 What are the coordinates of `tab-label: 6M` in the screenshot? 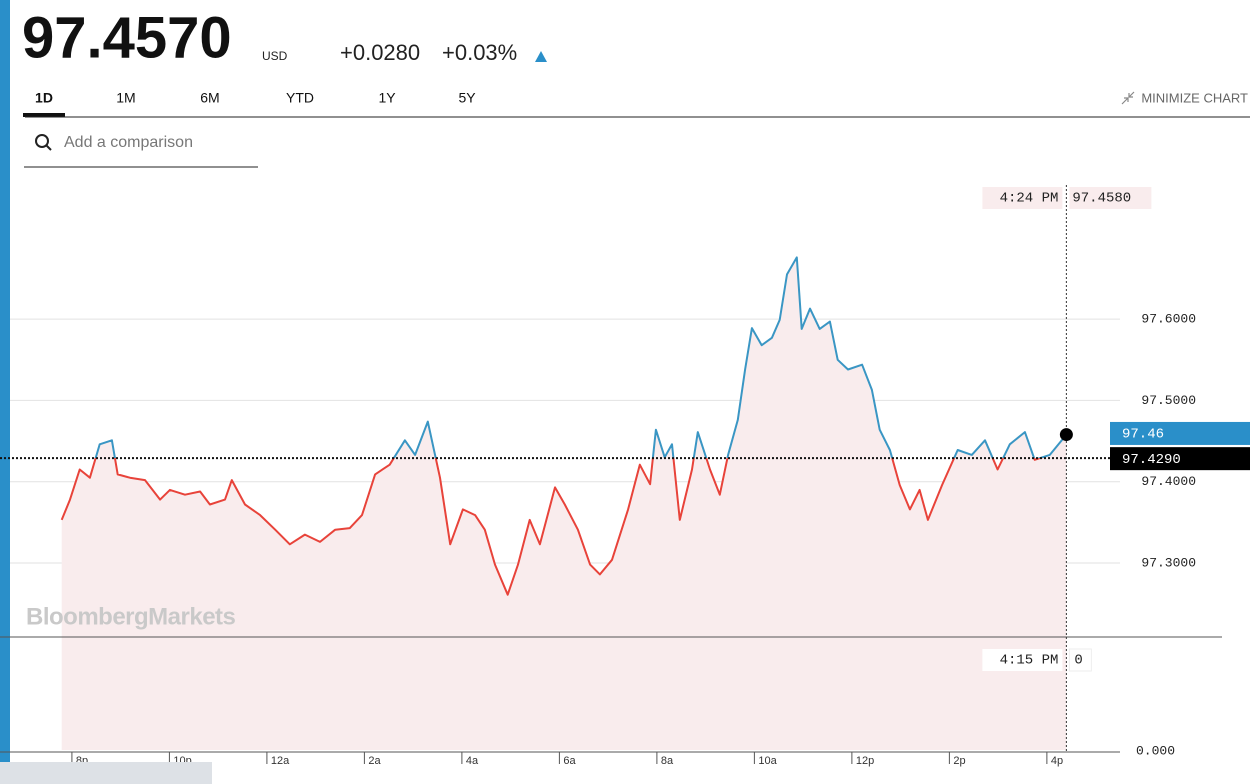 It's located at (209, 98).